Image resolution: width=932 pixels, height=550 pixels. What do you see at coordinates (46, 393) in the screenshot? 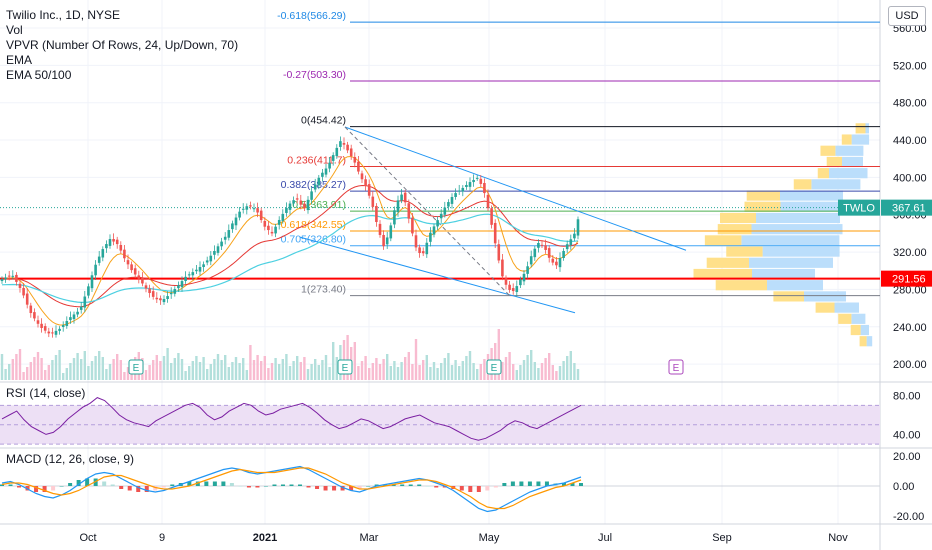
I see `rsi-title: RSI (14, close)` at bounding box center [46, 393].